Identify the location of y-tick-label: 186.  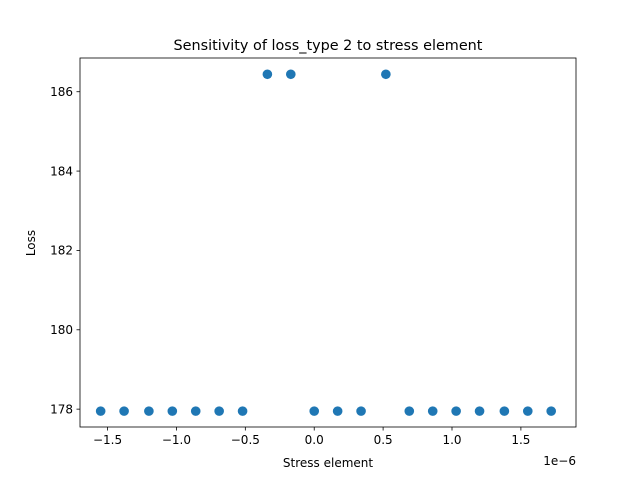
(61, 92).